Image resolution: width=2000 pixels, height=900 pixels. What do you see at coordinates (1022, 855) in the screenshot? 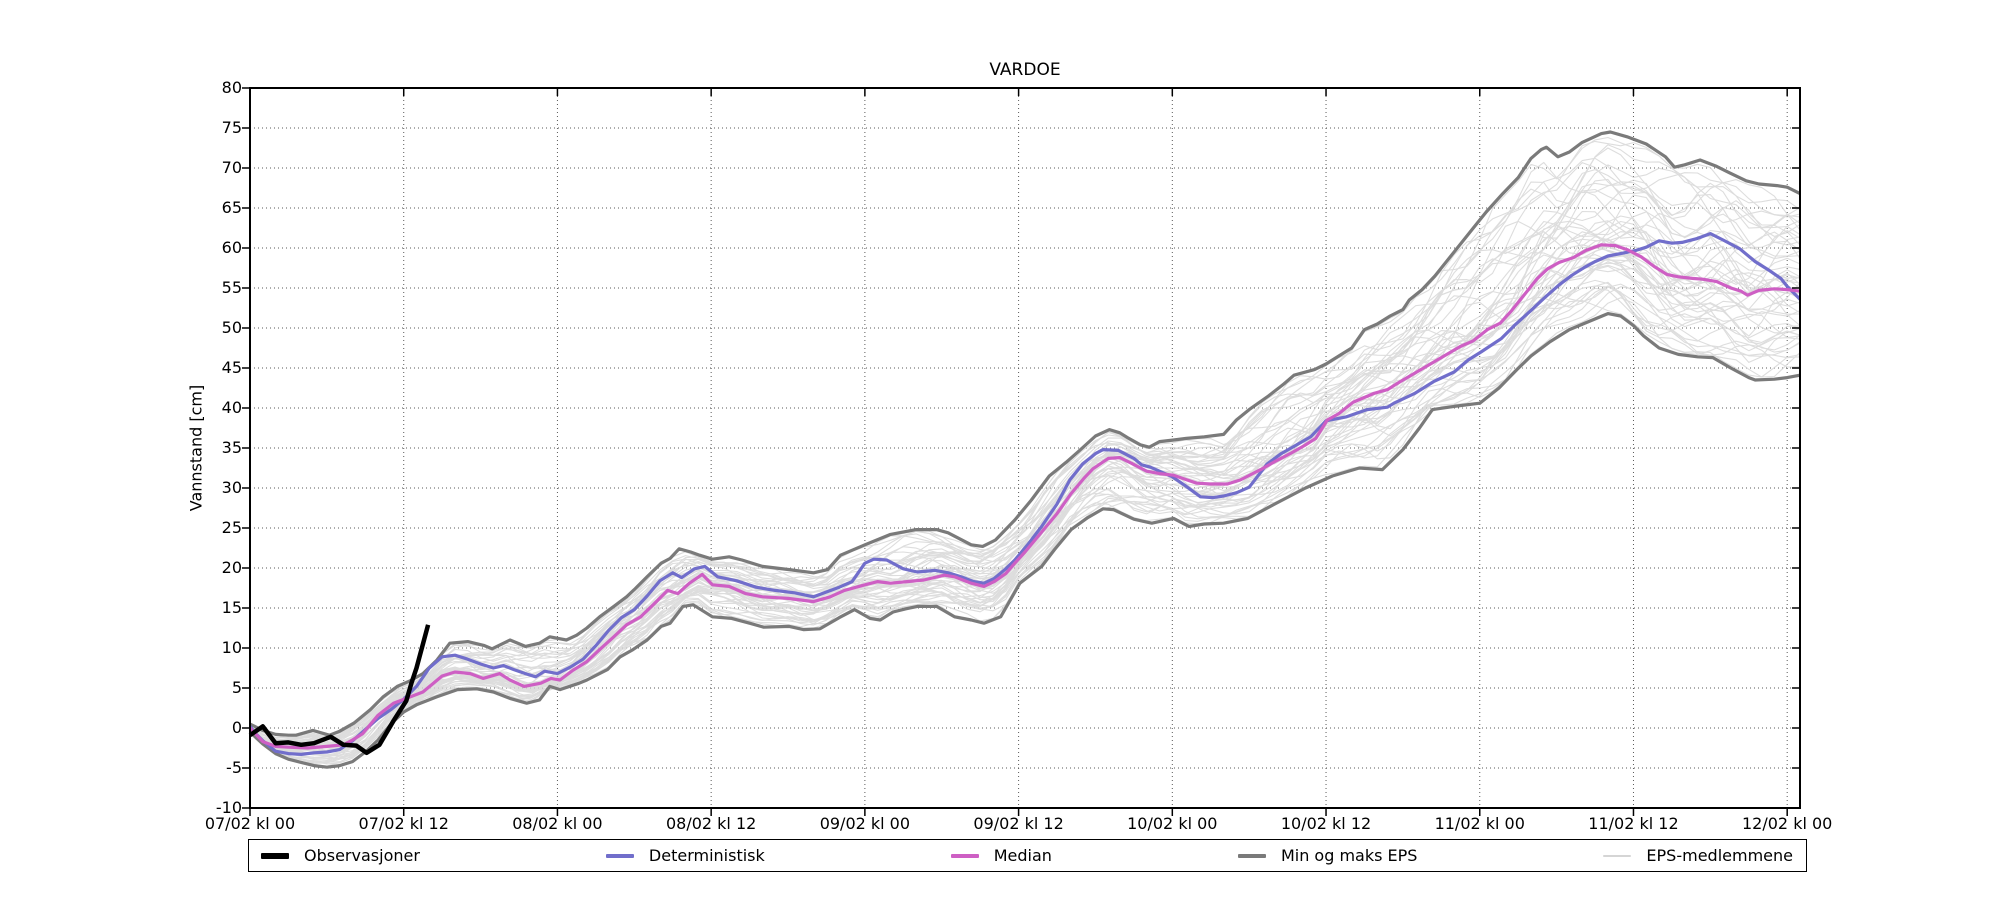
I see `legend-label: Median` at bounding box center [1022, 855].